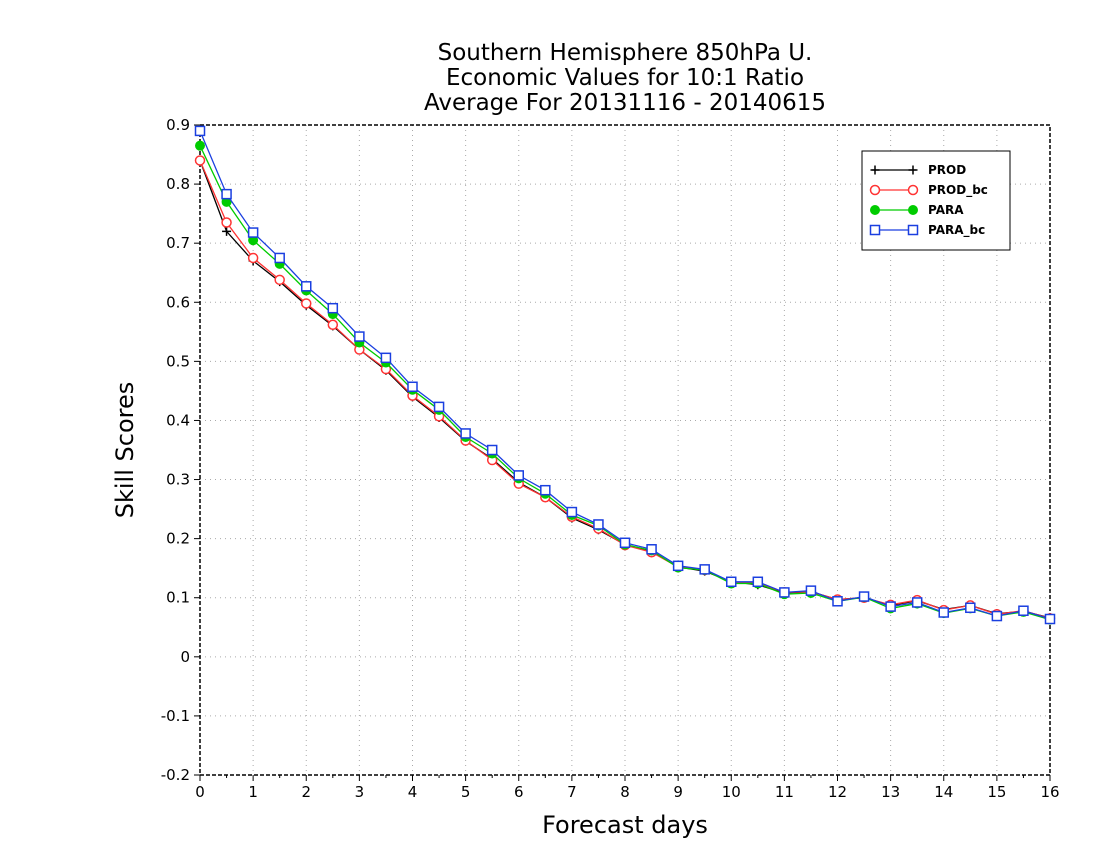 This screenshot has width=1100, height=850. Describe the element at coordinates (678, 792) in the screenshot. I see `x-tick-label: 9` at that location.